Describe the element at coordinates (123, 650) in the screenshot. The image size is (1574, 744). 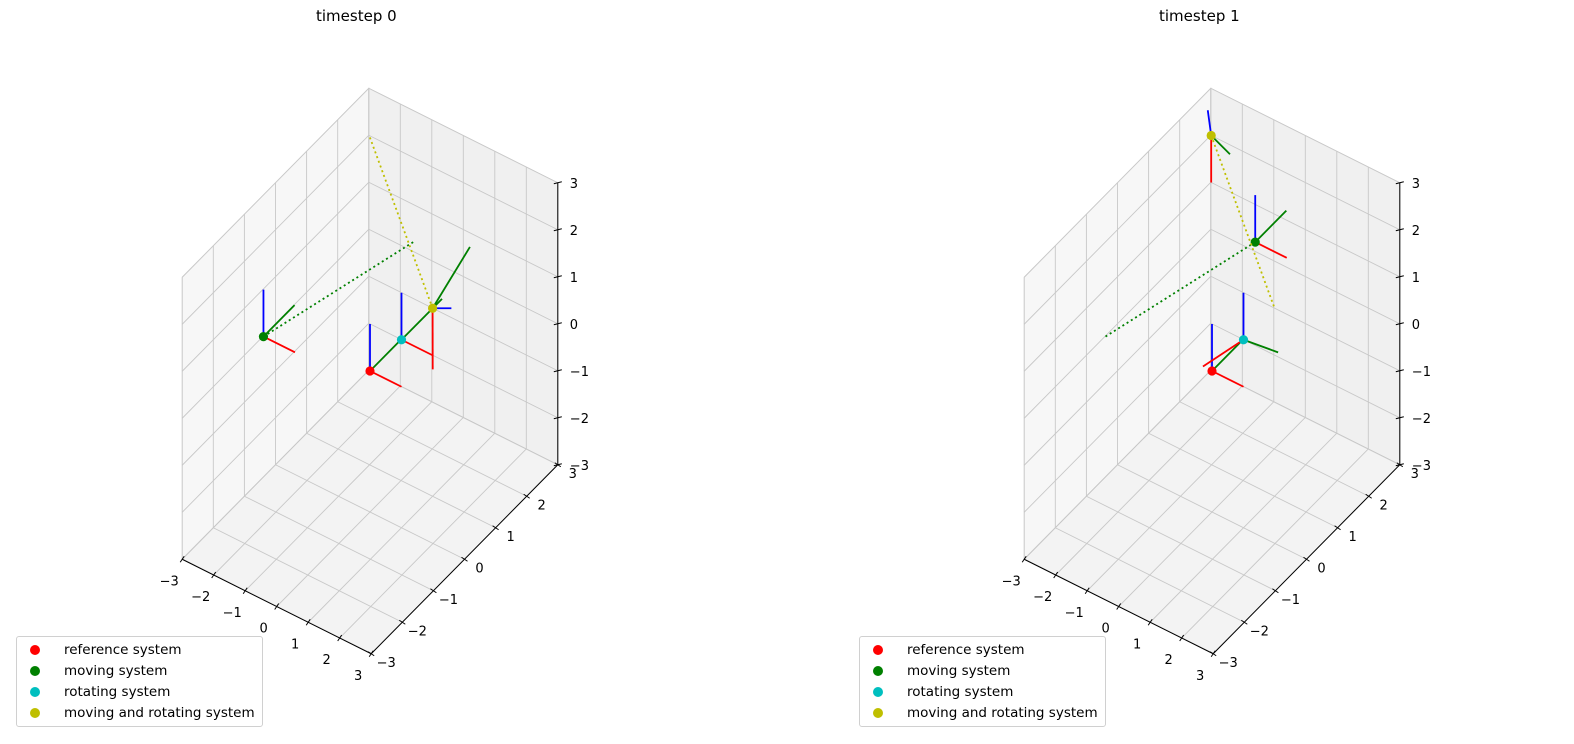
I see `legend-label: reference system` at that location.